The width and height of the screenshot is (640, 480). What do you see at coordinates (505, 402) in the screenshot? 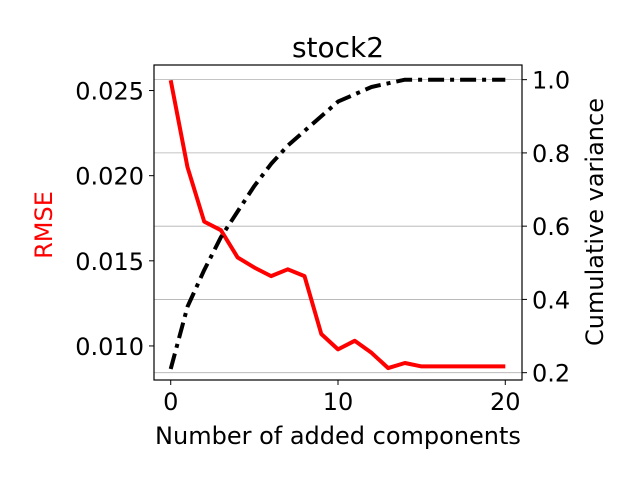
I see `x-tick-label: 20` at bounding box center [505, 402].